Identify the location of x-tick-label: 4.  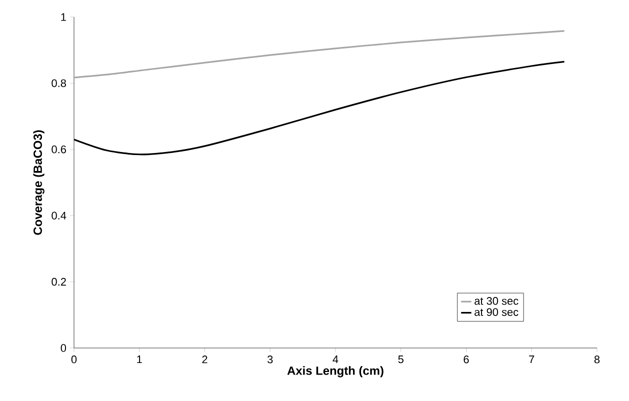
(335, 360).